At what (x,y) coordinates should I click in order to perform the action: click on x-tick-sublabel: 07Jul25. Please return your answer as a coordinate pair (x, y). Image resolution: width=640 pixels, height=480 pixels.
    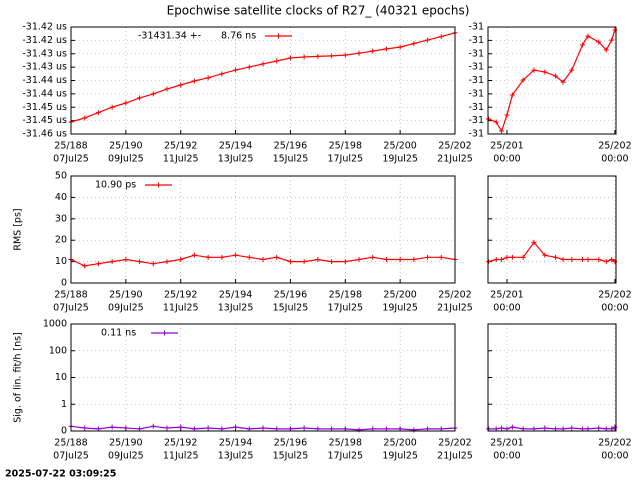
    Looking at the image, I should click on (71, 308).